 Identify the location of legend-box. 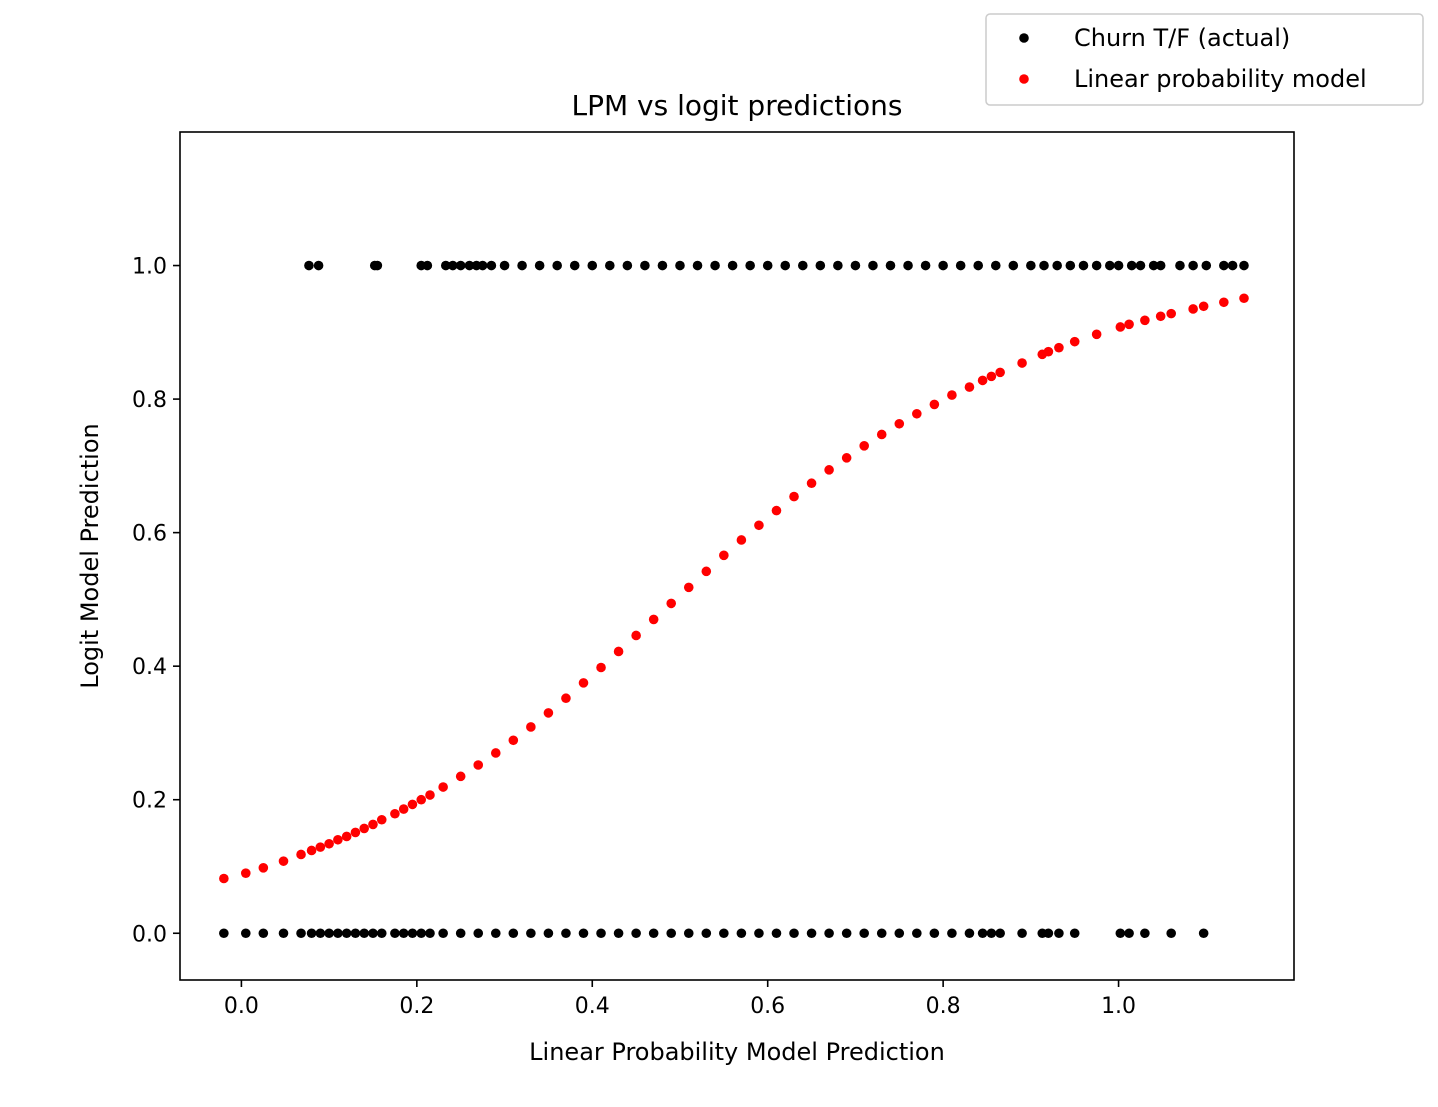
(1204, 59).